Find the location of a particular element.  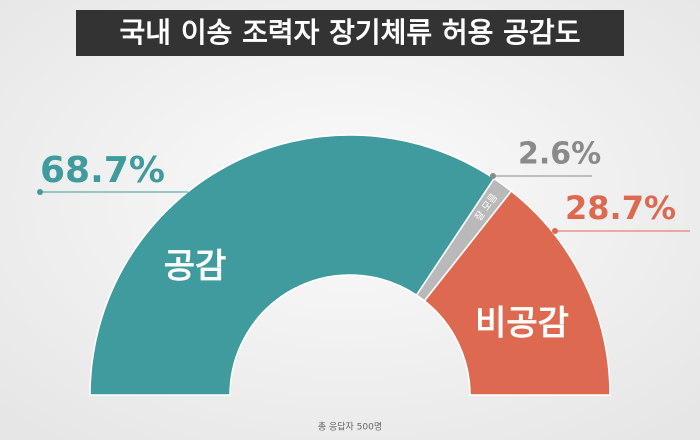

note: 총 응답자 500명 is located at coordinates (350, 427).